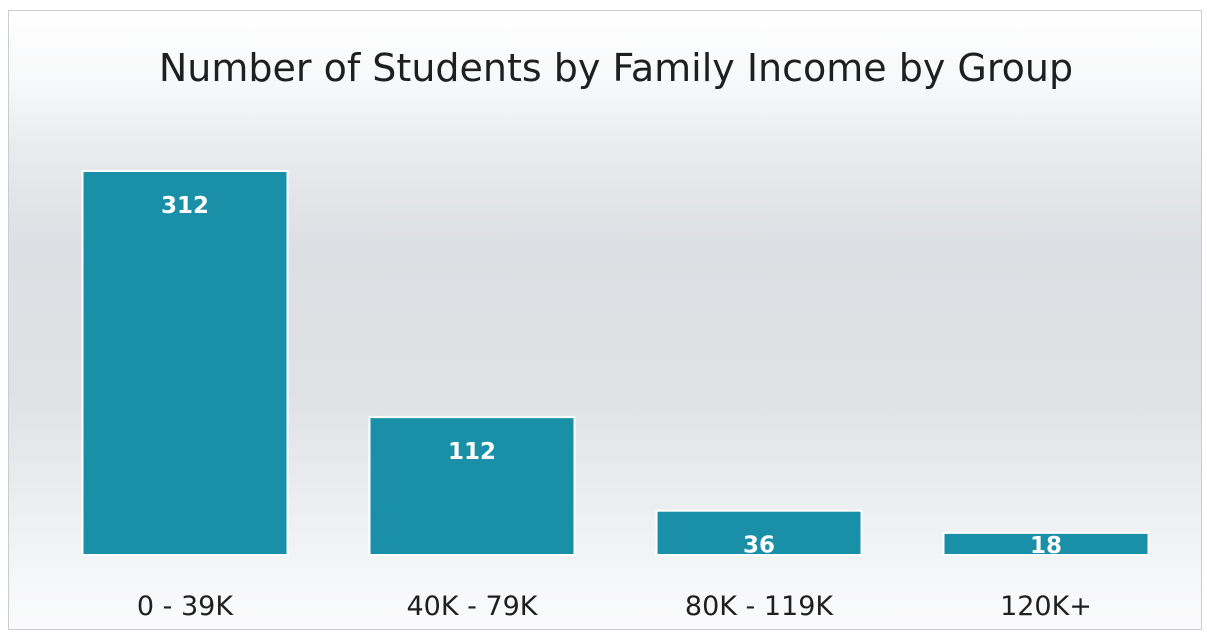 The width and height of the screenshot is (1207, 633). I want to click on x-tick-label-3: 120K+, so click(1046, 606).